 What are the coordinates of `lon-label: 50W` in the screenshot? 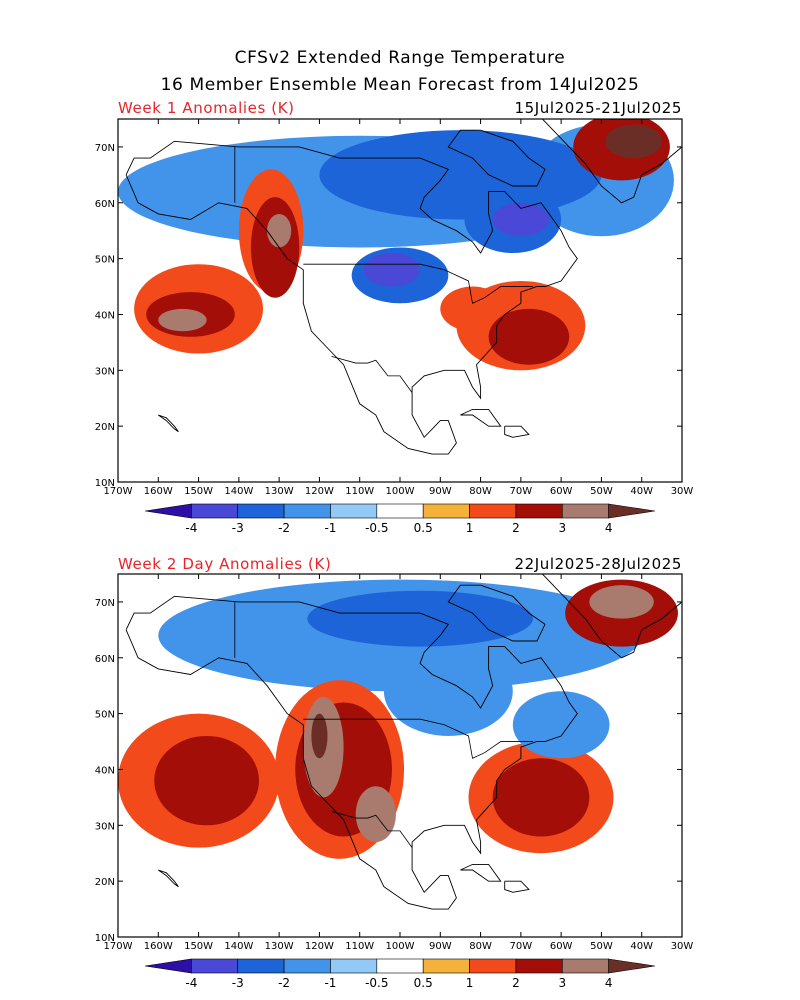 It's located at (601, 946).